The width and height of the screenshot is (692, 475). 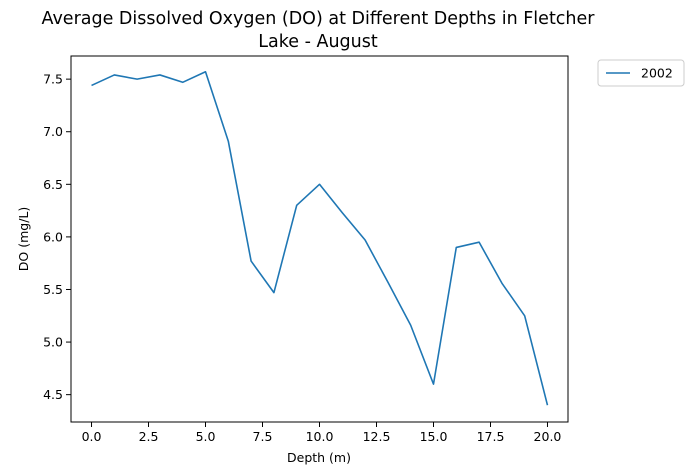 I want to click on y-tick-label: 7.0, so click(x=53, y=131).